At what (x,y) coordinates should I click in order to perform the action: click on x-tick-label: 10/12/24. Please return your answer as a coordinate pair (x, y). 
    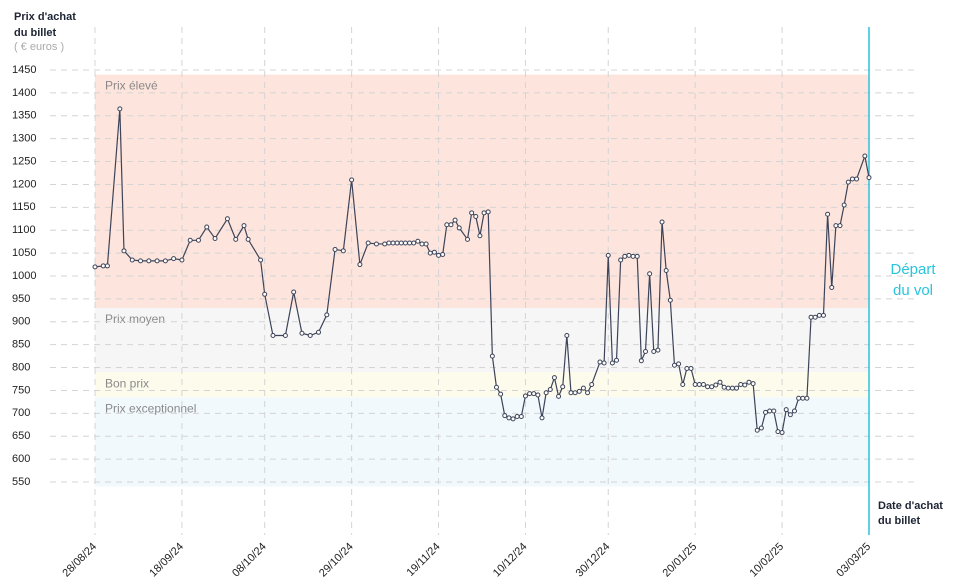
    Looking at the image, I should click on (510, 560).